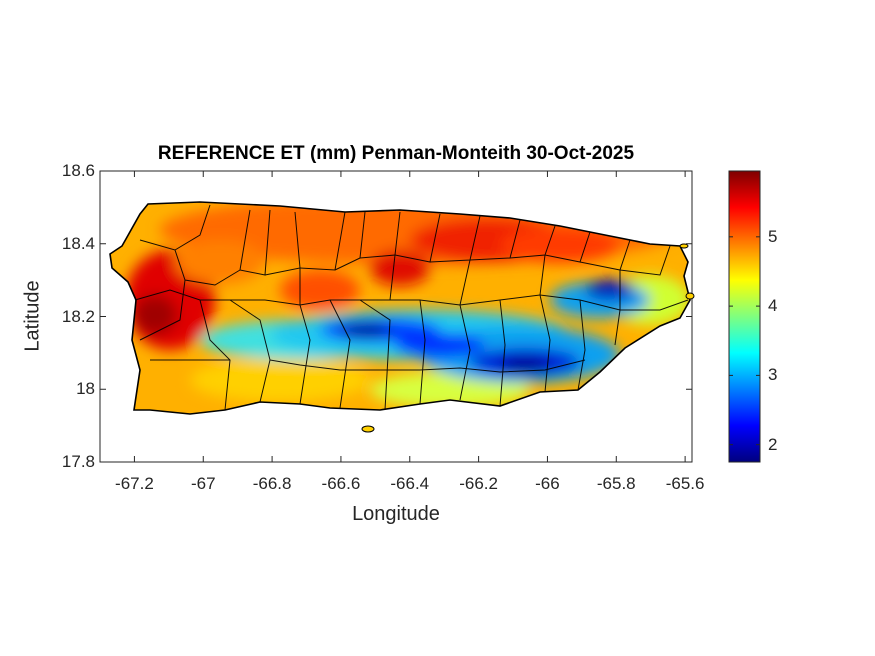  What do you see at coordinates (32, 316) in the screenshot?
I see `y-axis-label: Latitude` at bounding box center [32, 316].